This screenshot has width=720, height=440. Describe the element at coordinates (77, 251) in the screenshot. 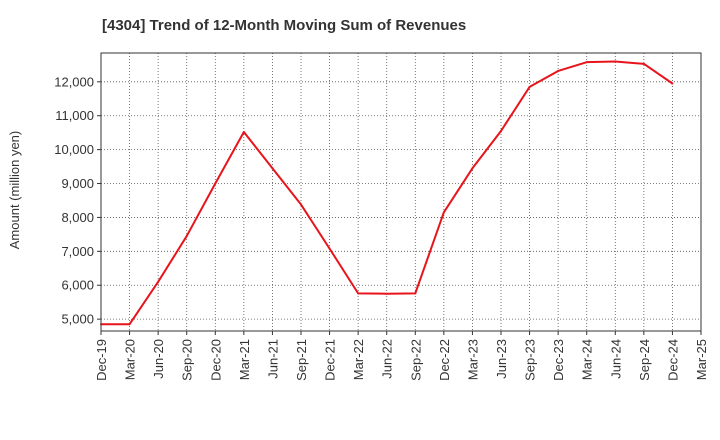

I see `y-tick-label: 7,000` at that location.